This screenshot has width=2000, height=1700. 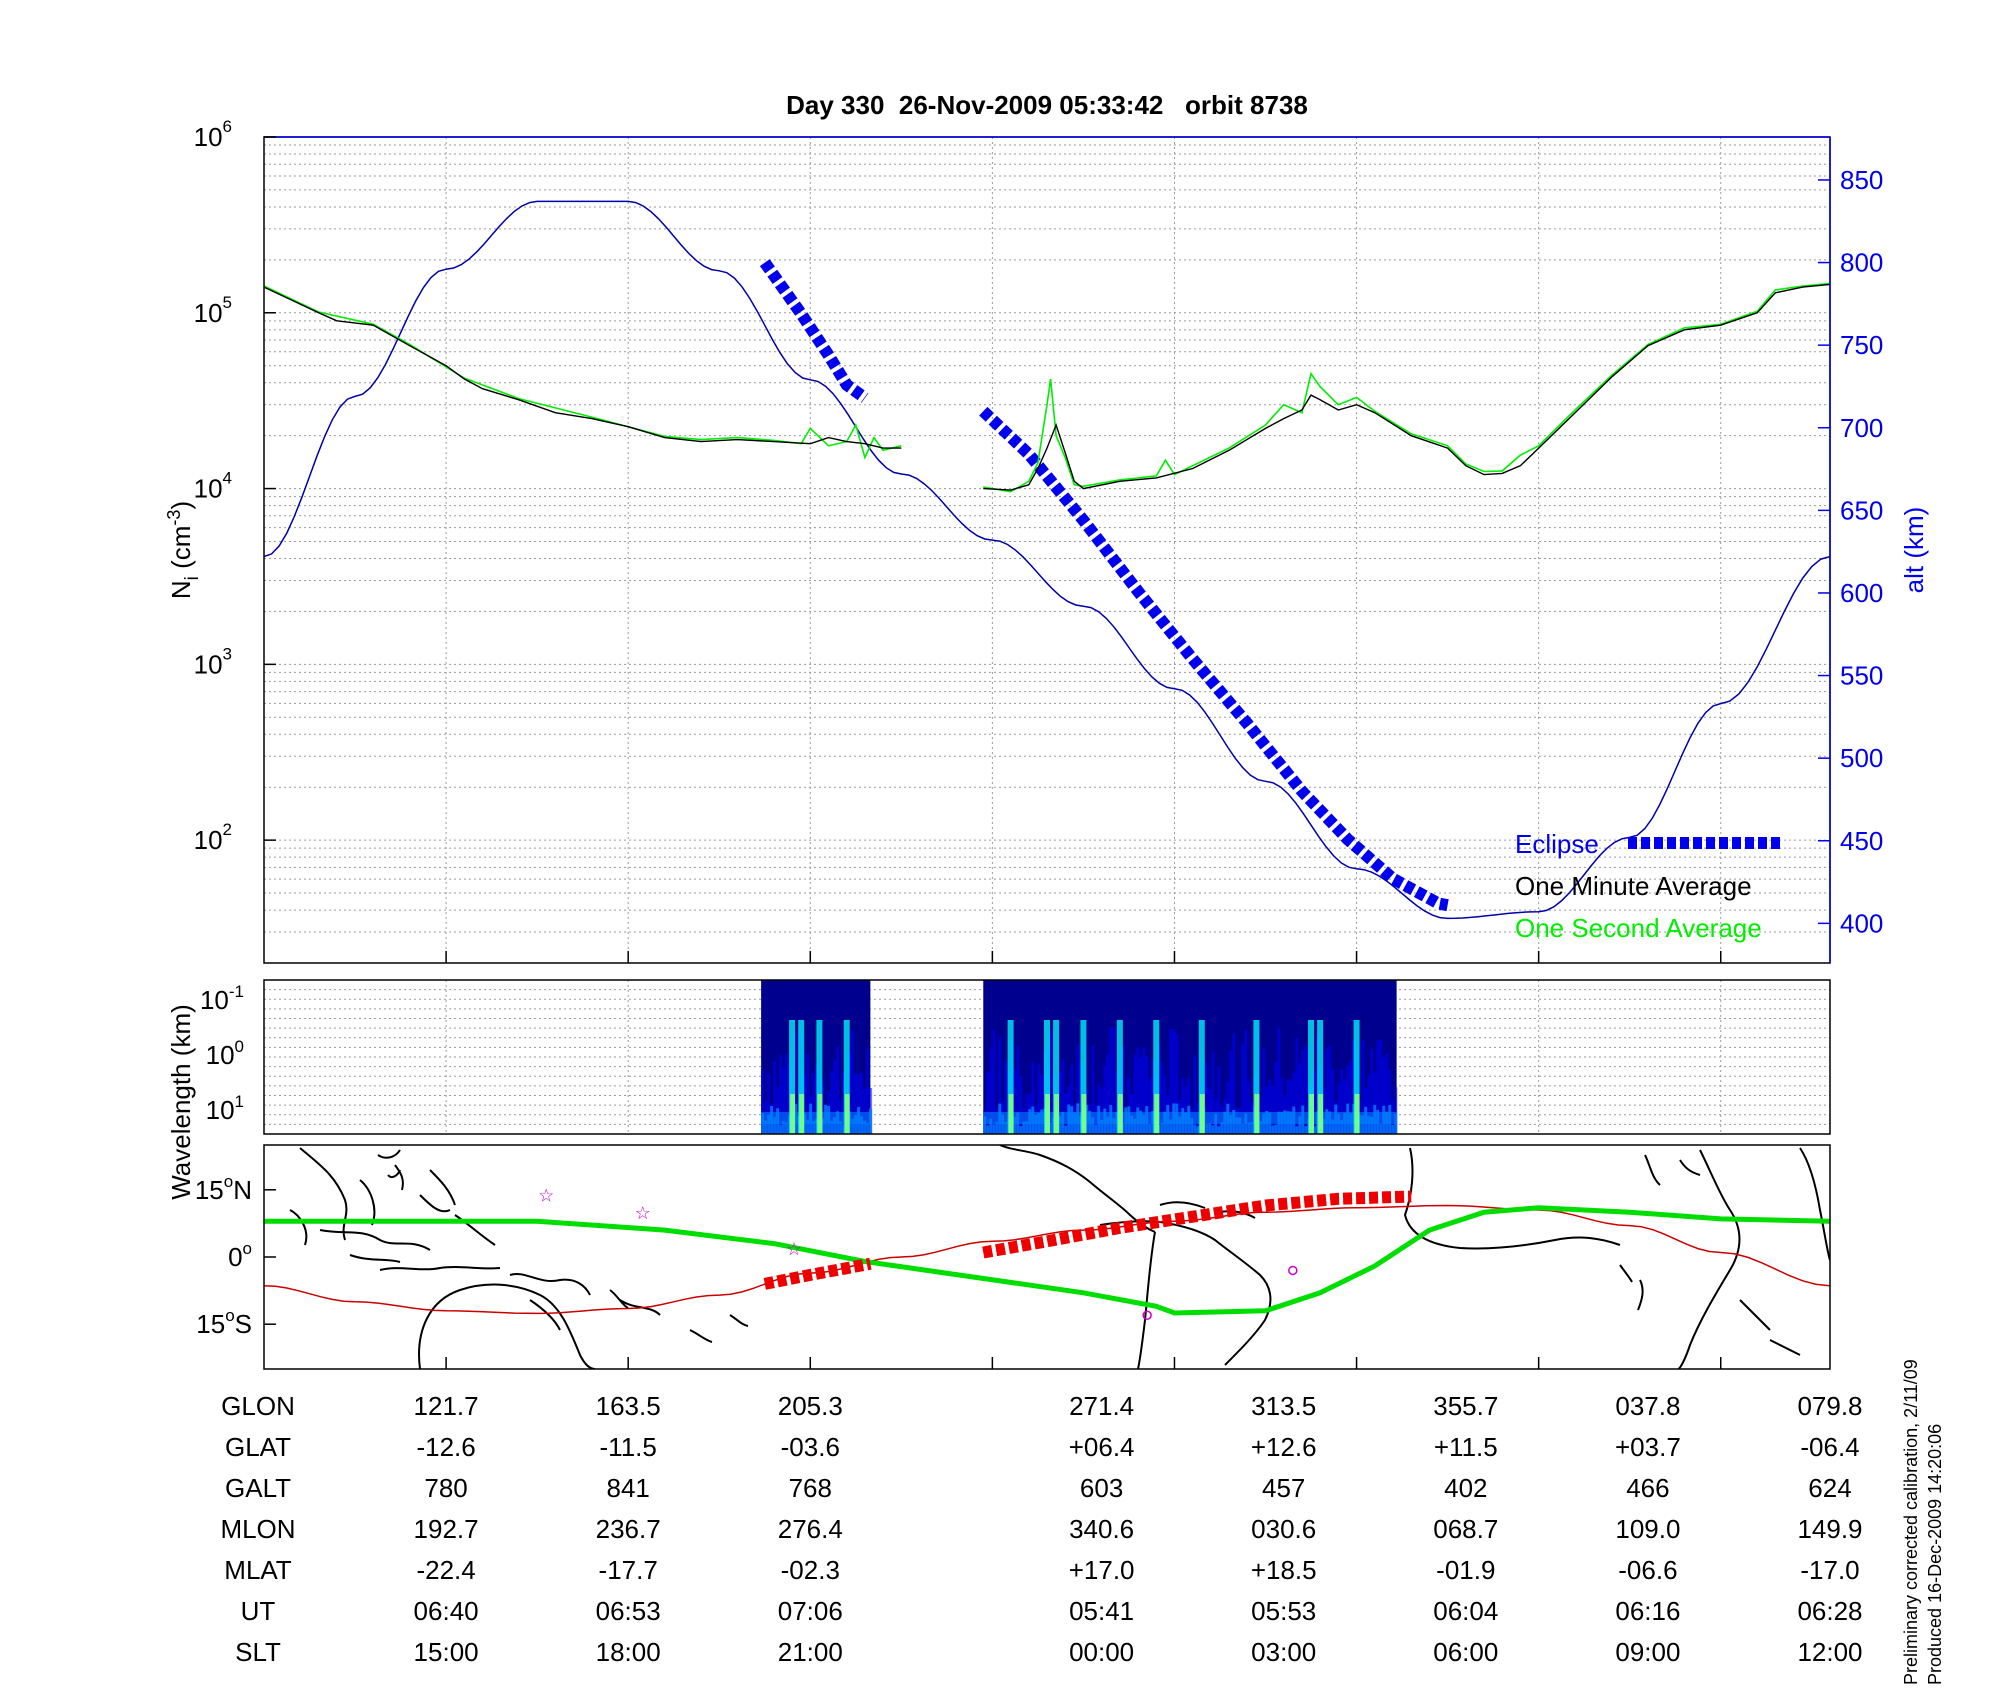 What do you see at coordinates (1647, 1529) in the screenshot?
I see `table-cell: 109.0` at bounding box center [1647, 1529].